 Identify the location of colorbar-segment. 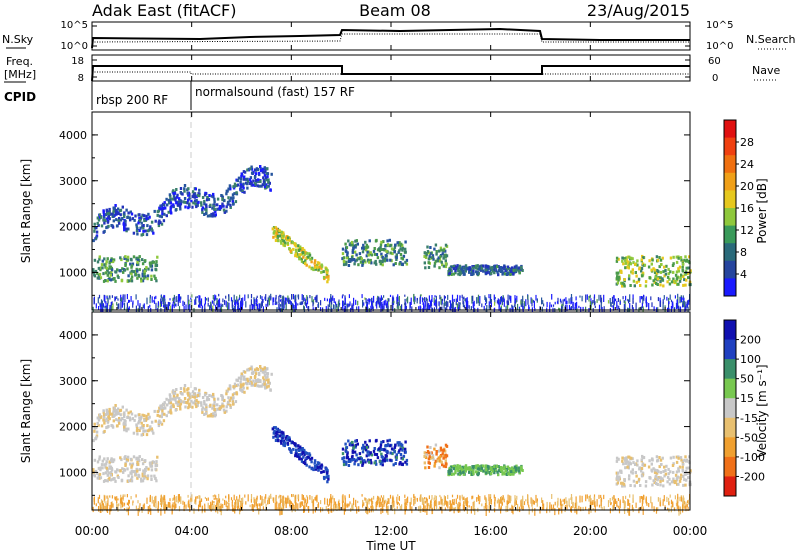
(730, 252).